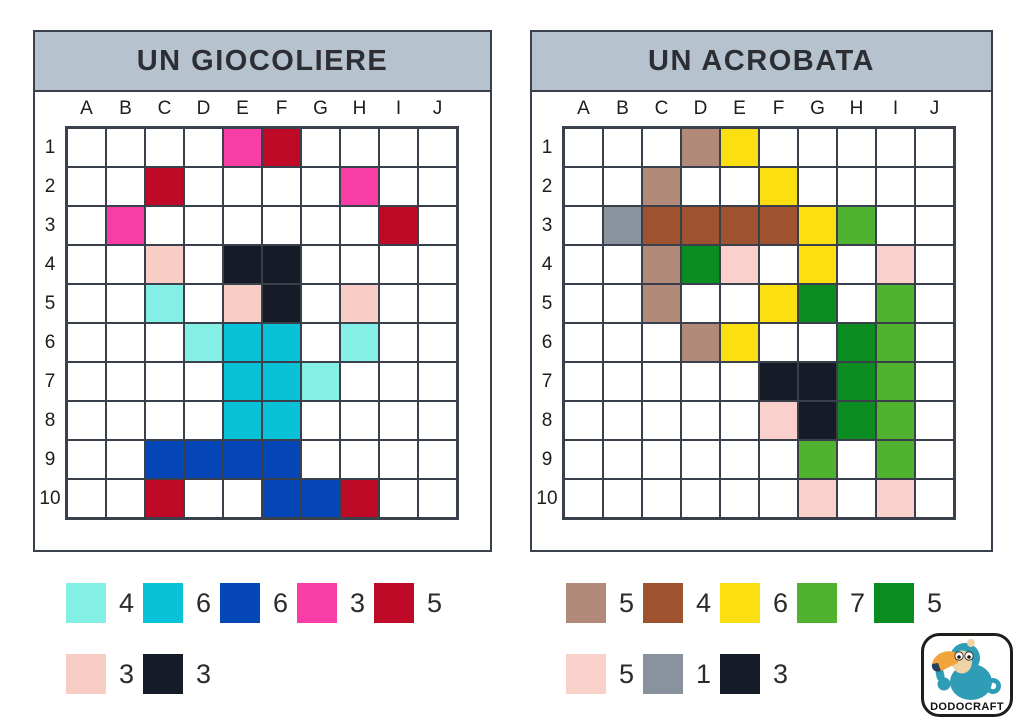 This screenshot has width=1024, height=724. I want to click on legend-row: 5 4 6 7 5, so click(758, 603).